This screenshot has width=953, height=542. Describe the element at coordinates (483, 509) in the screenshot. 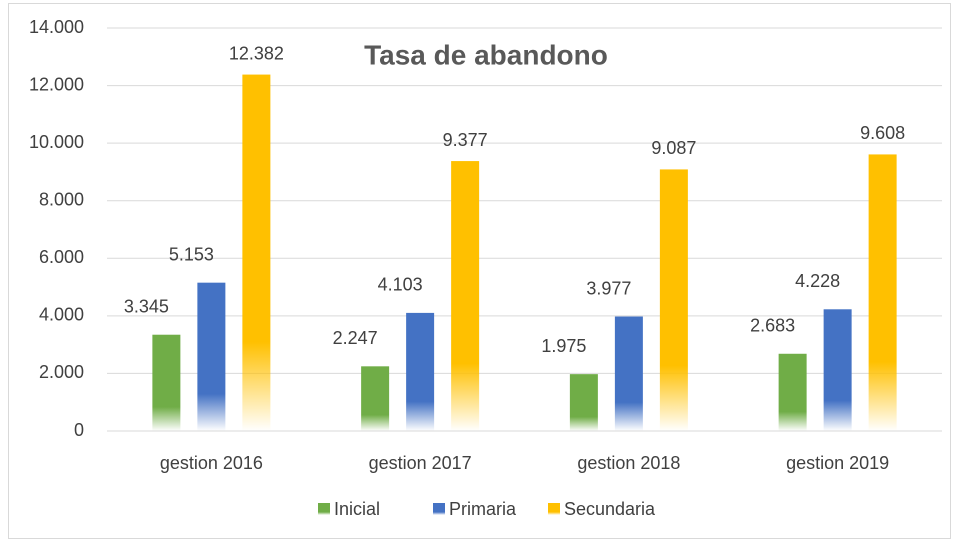

I see `legend-label: Primaria` at that location.